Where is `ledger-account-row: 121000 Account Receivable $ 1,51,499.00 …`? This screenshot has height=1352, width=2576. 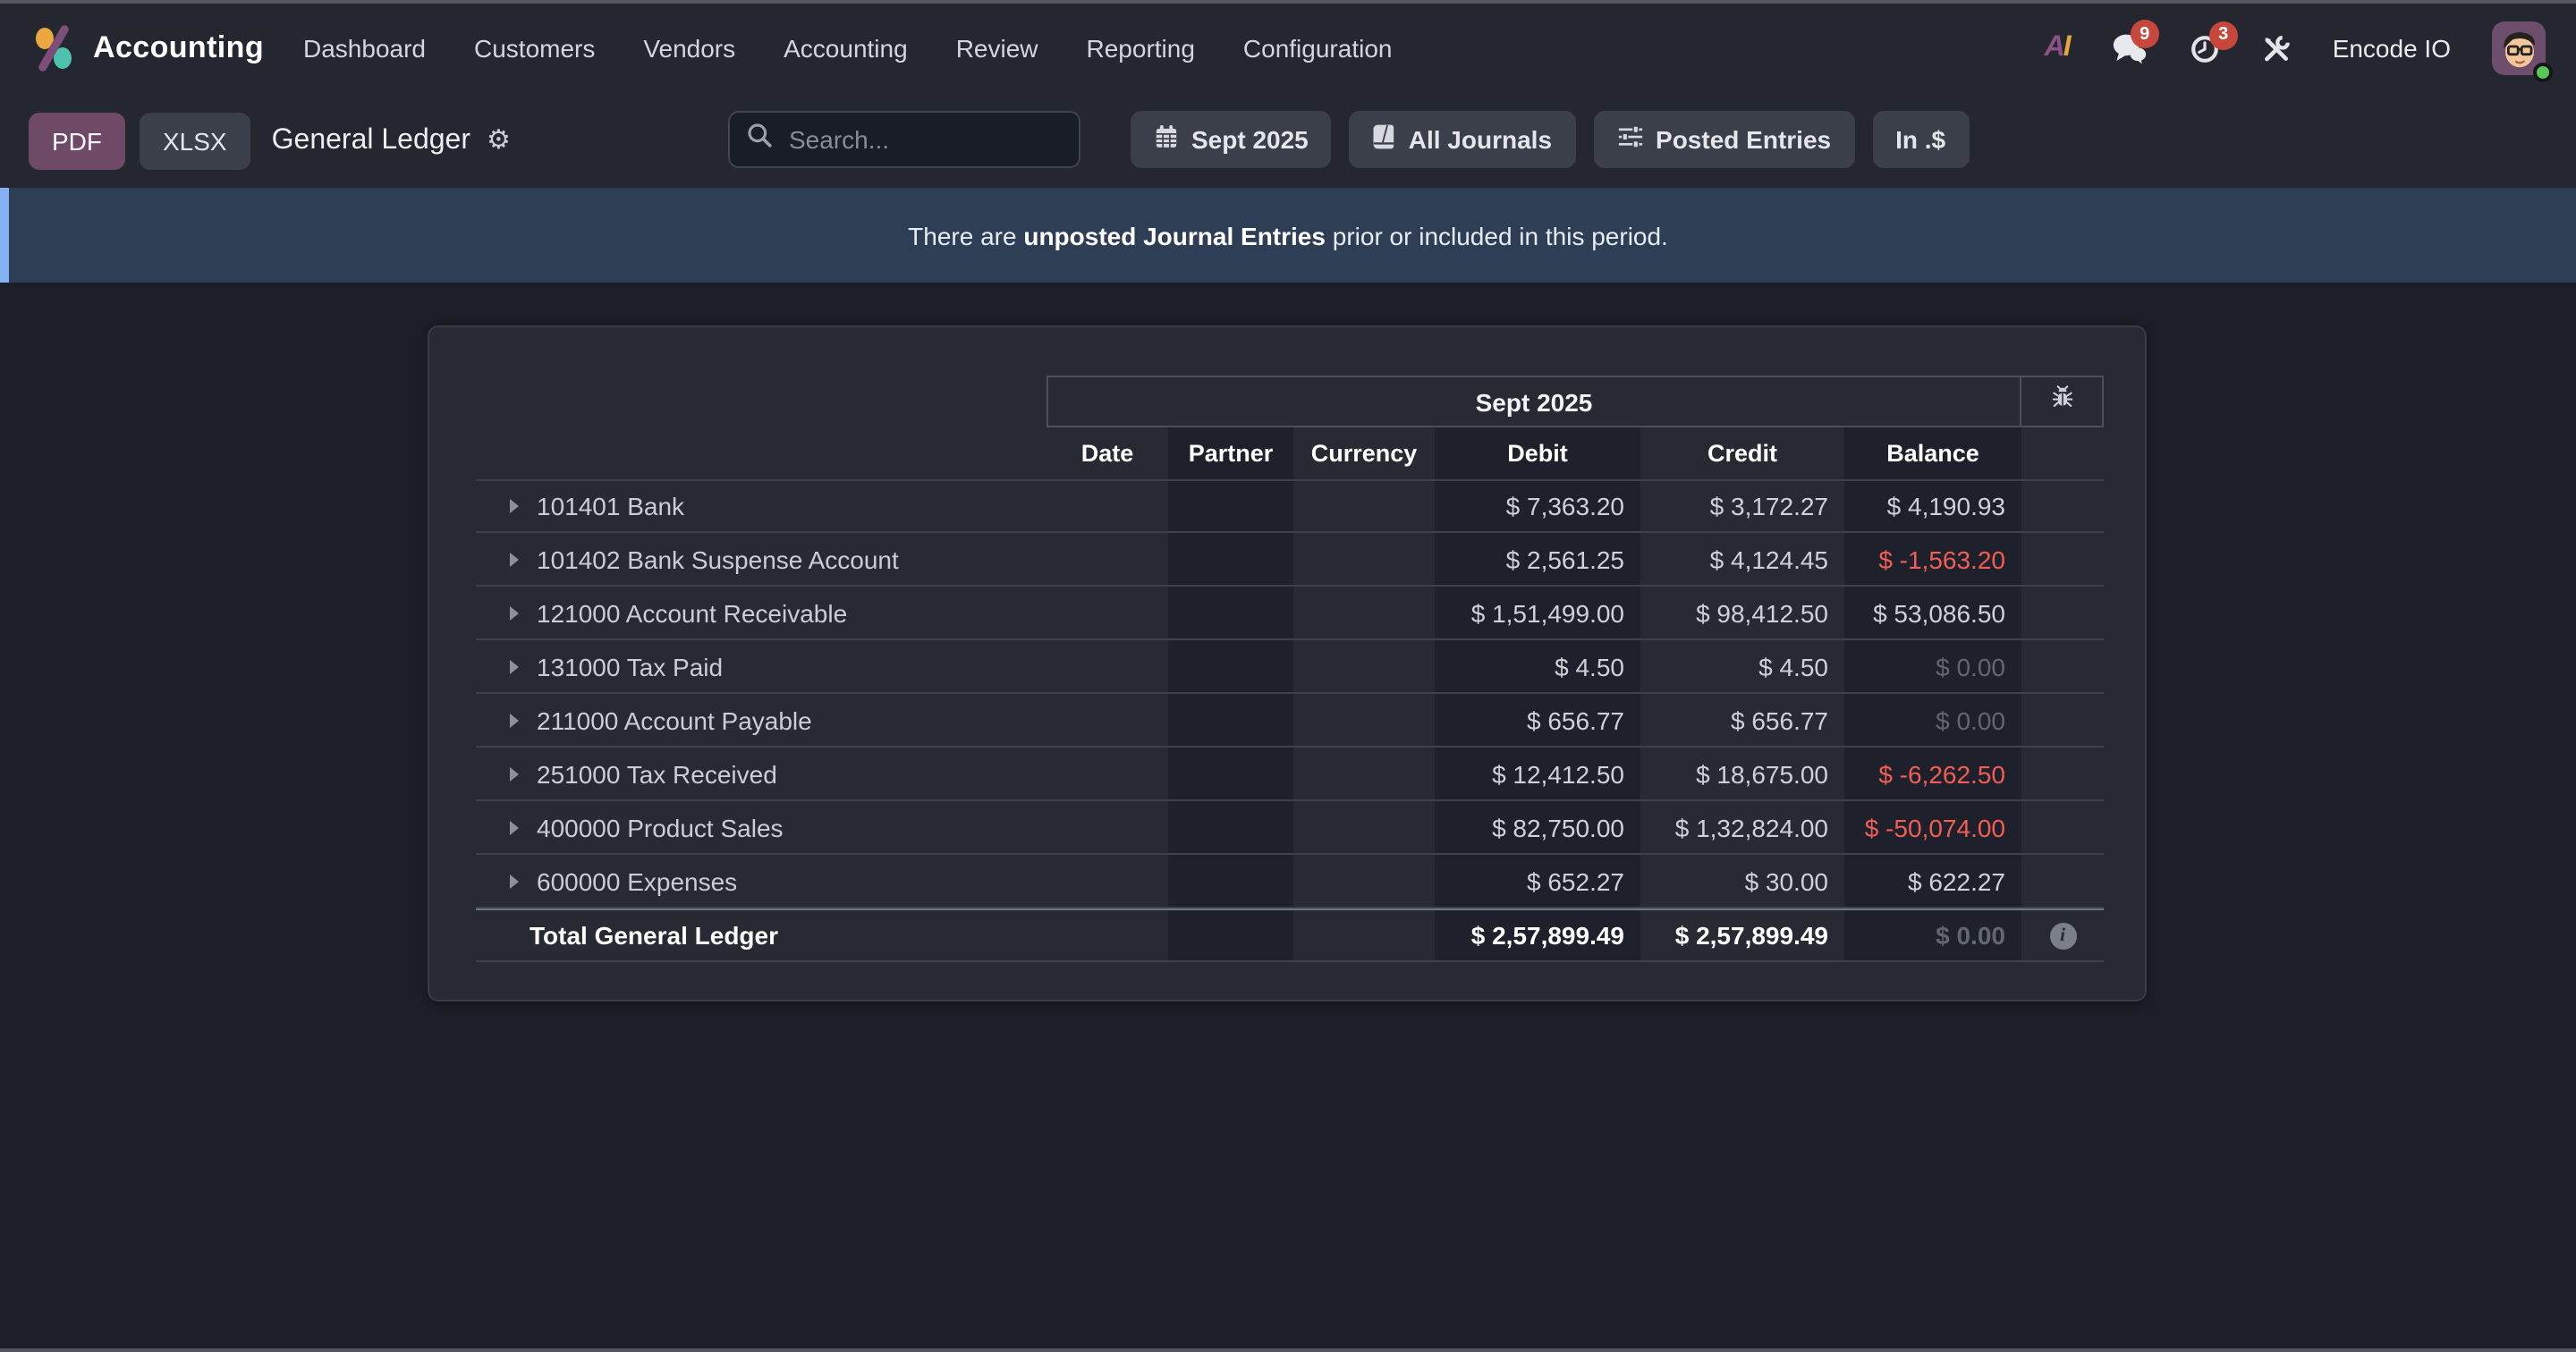
ledger-account-row: 121000 Account Receivable $ 1,51,499.00 … is located at coordinates (1290, 613).